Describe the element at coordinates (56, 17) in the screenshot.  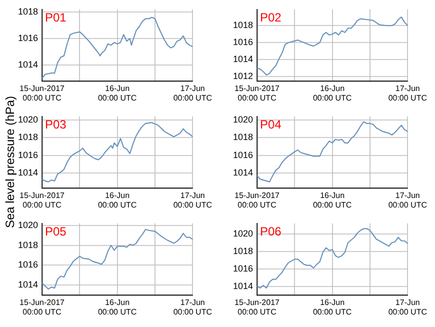
I see `chart-title: P01` at that location.